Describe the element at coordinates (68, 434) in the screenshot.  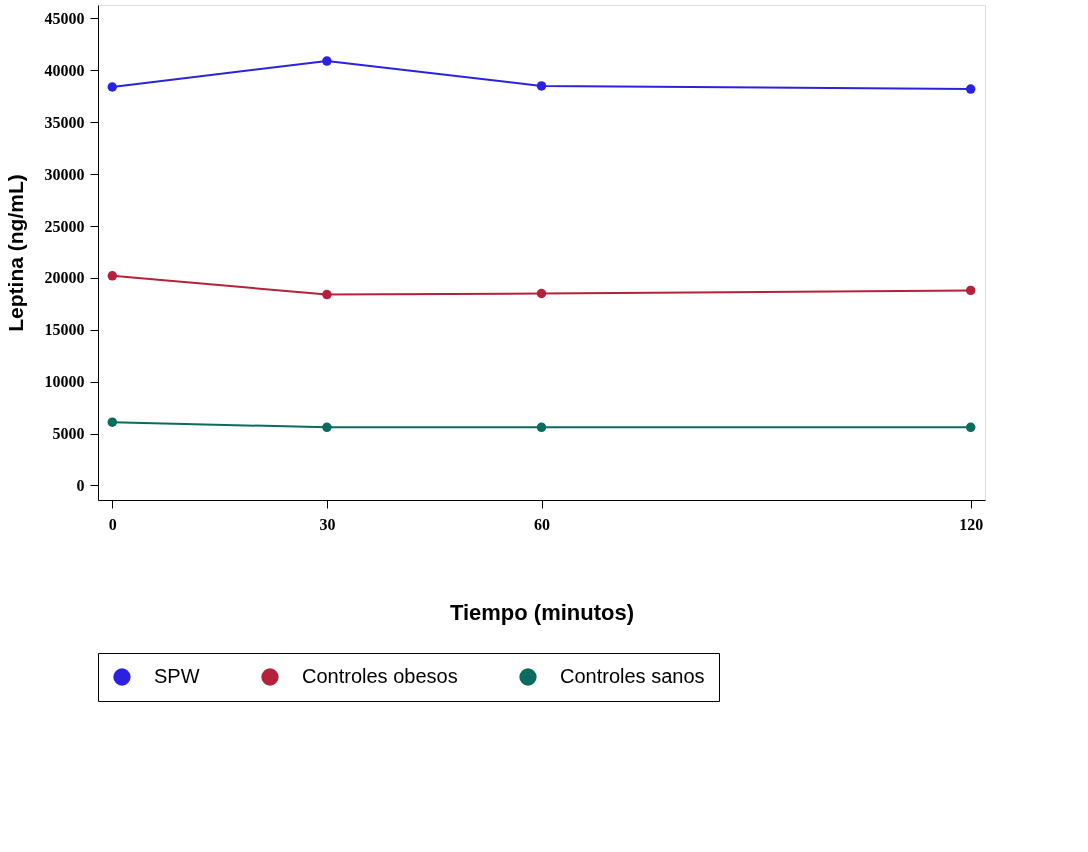
I see `y-tick-label: 5000` at that location.